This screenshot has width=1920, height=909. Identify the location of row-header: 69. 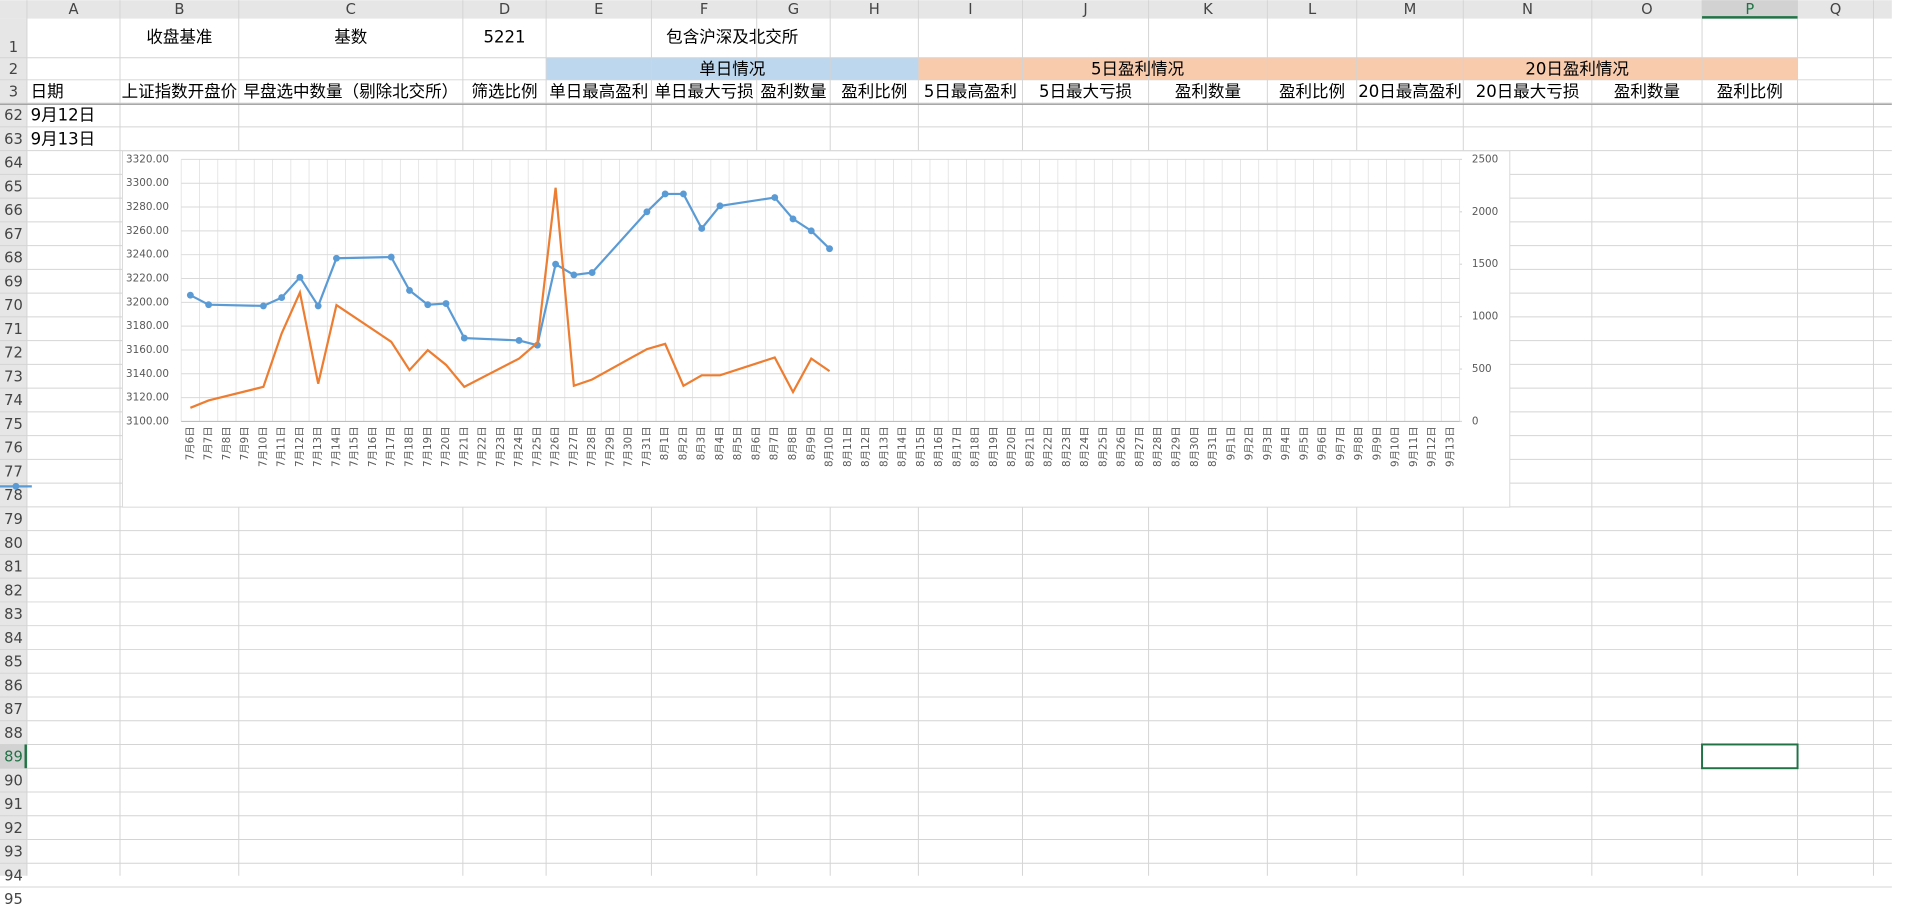
(13, 281).